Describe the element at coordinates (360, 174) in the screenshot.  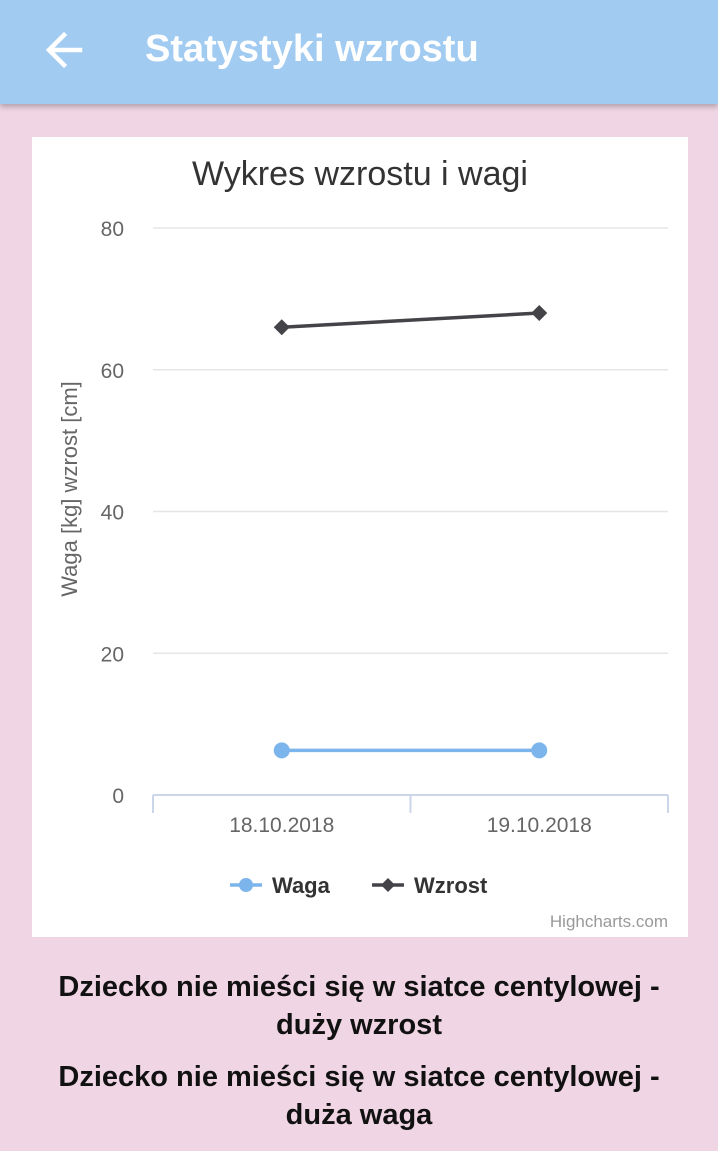
I see `chart-title: Wykres wzrostu i wagi` at that location.